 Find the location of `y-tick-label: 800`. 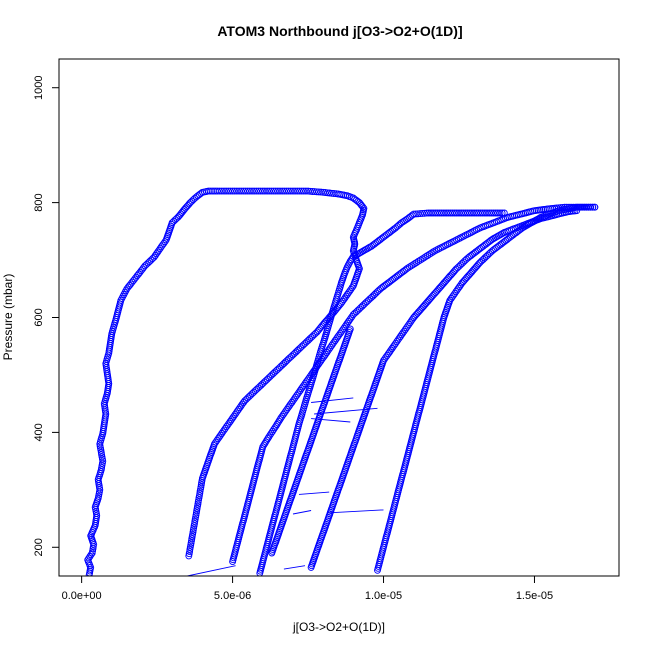

y-tick-label: 800 is located at coordinates (39, 202).